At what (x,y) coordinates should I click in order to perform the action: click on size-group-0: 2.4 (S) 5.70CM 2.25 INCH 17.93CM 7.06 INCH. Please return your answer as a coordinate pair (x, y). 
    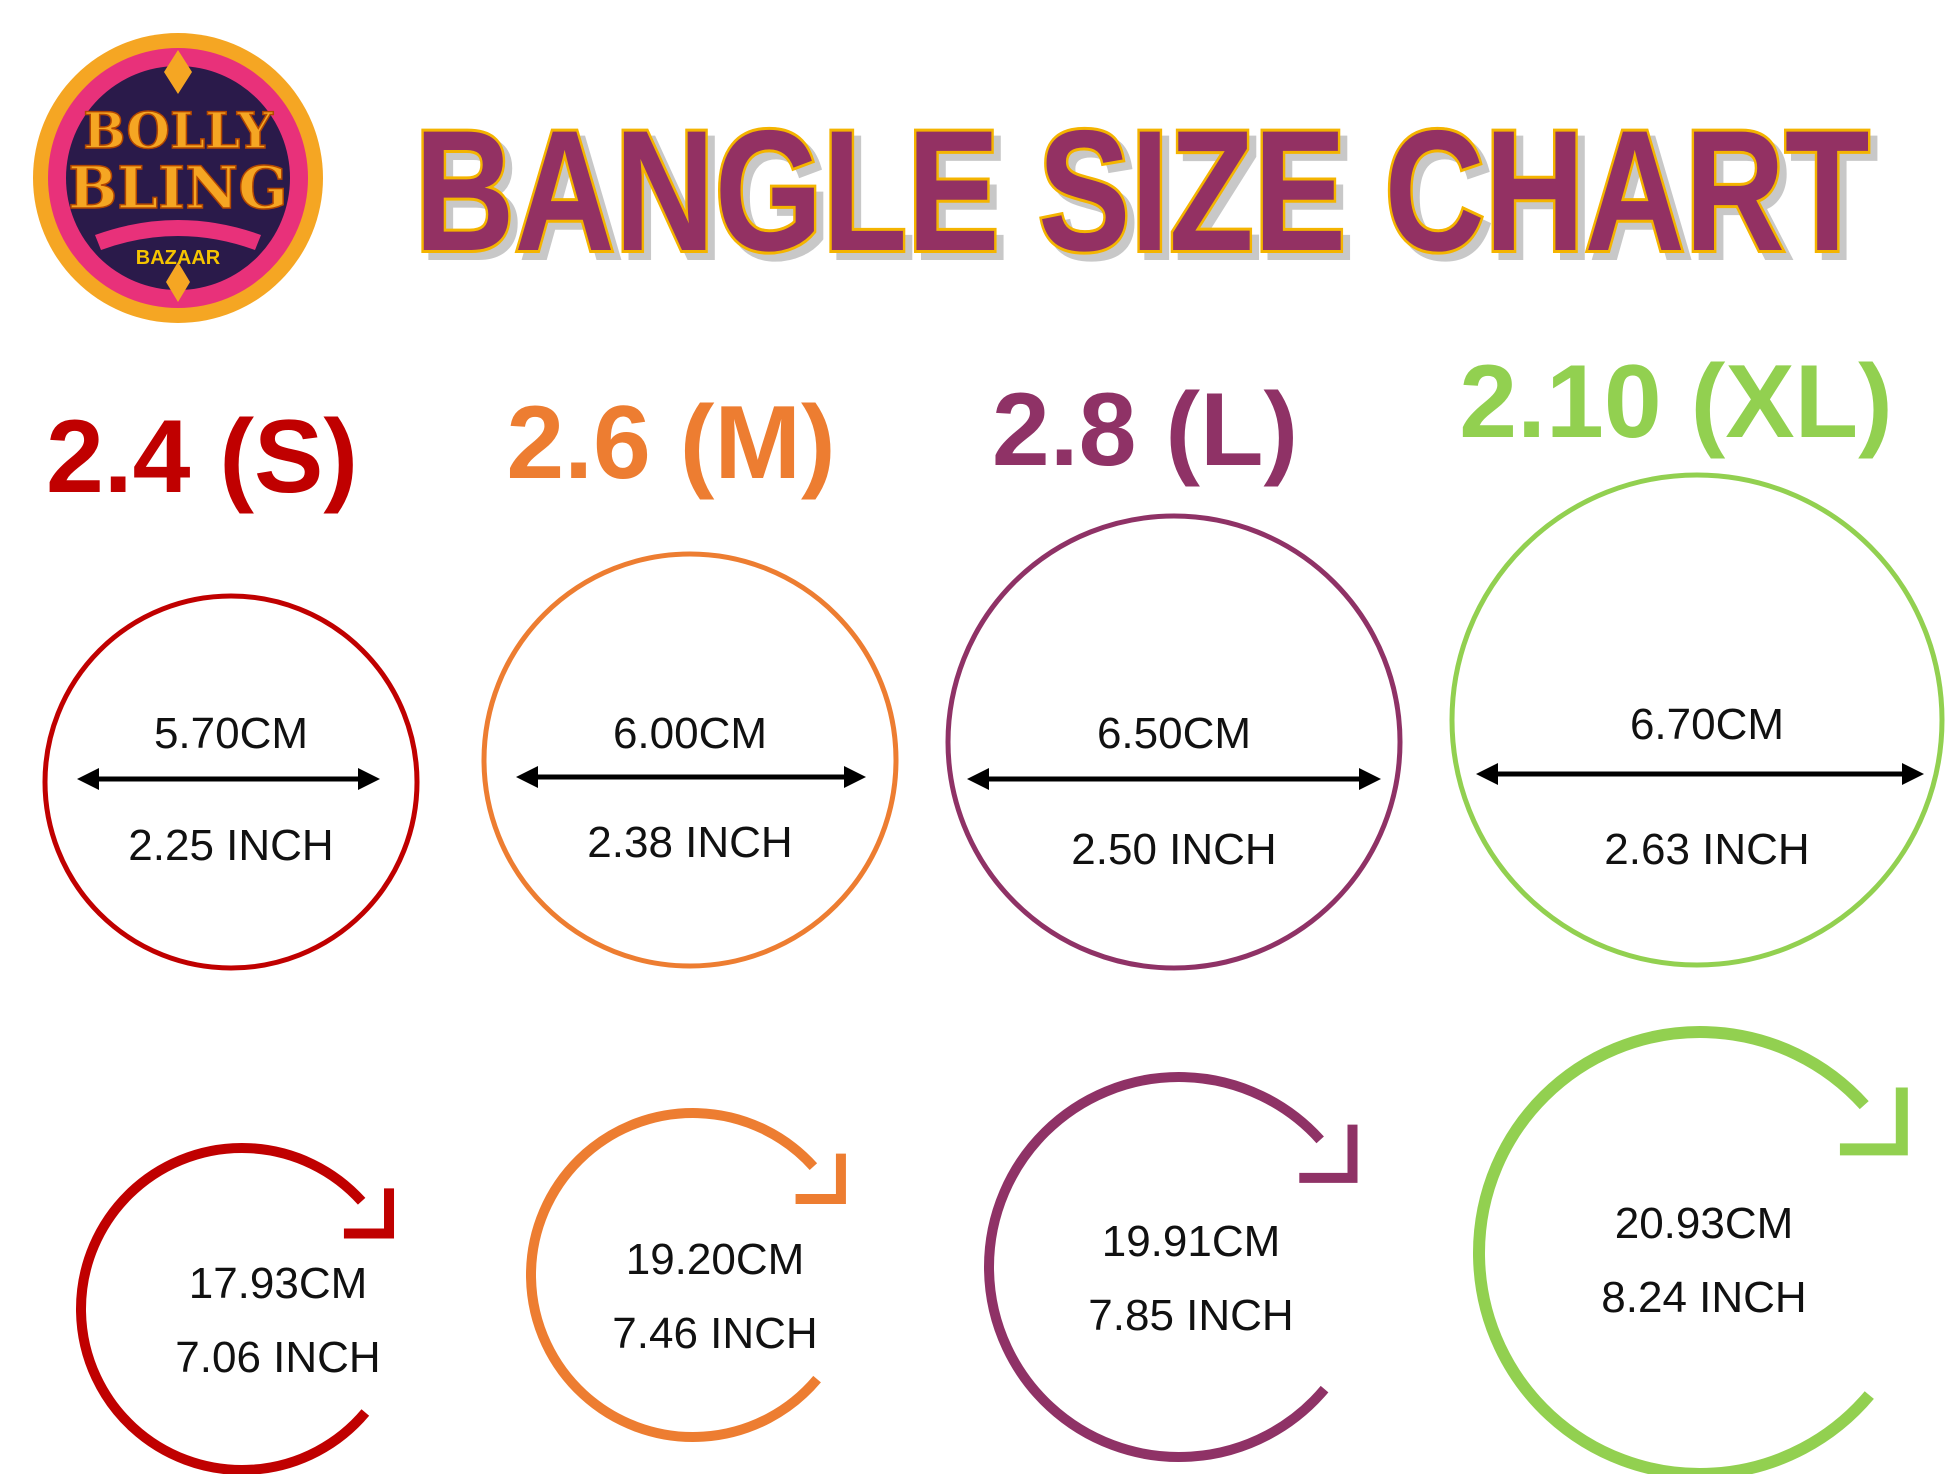
    Looking at the image, I should click on (231, 936).